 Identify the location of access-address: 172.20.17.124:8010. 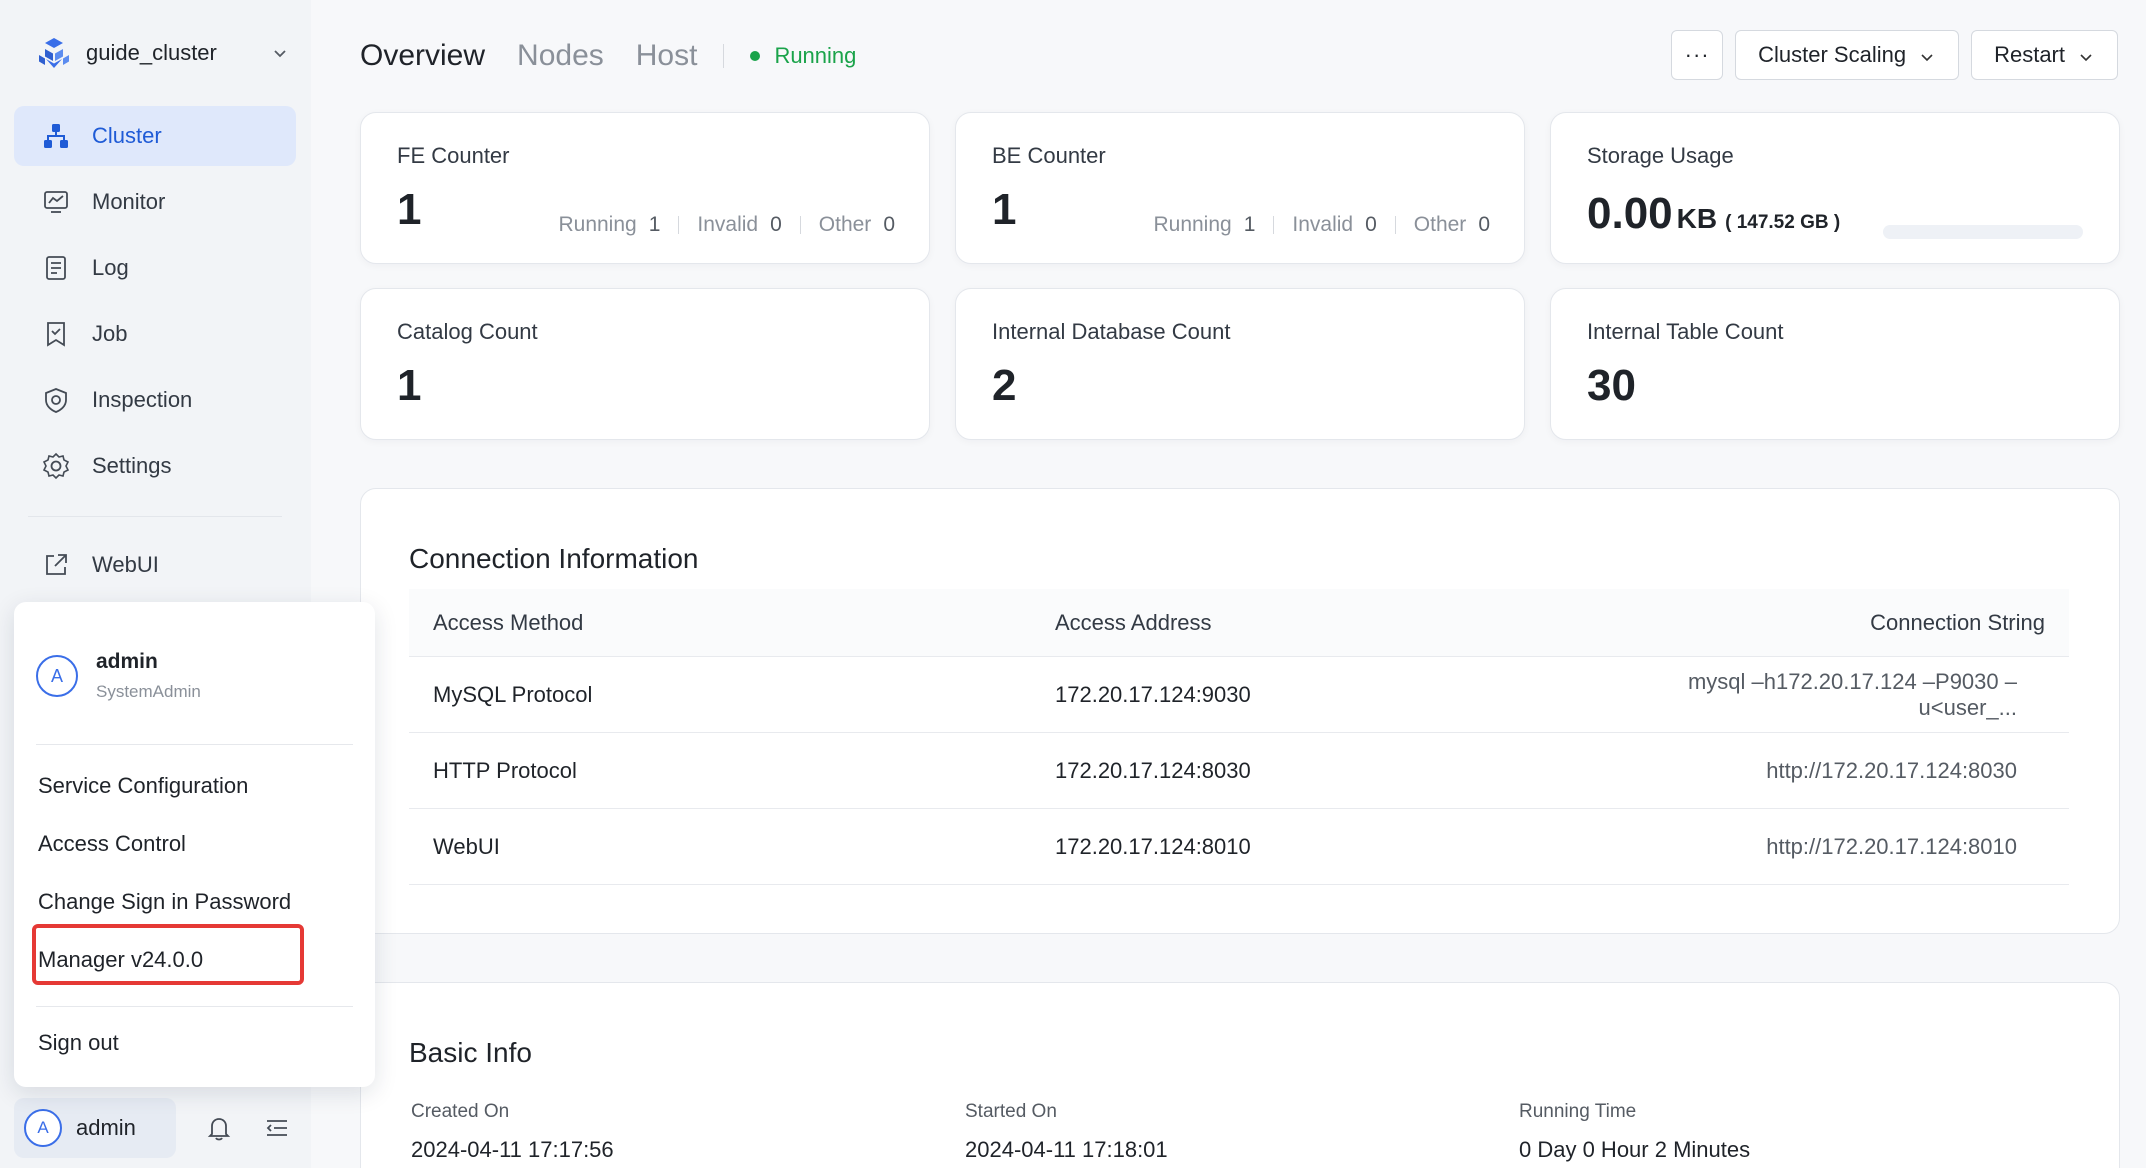
(1153, 846).